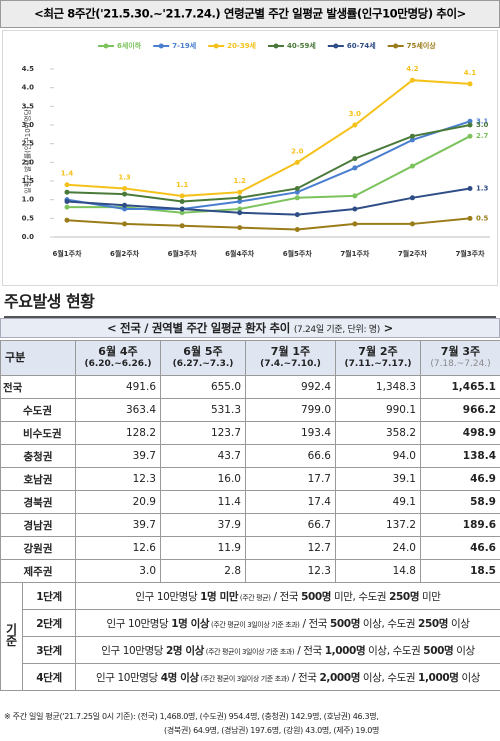  What do you see at coordinates (378, 433) in the screenshot?
I see `cell-value: 358.2` at bounding box center [378, 433].